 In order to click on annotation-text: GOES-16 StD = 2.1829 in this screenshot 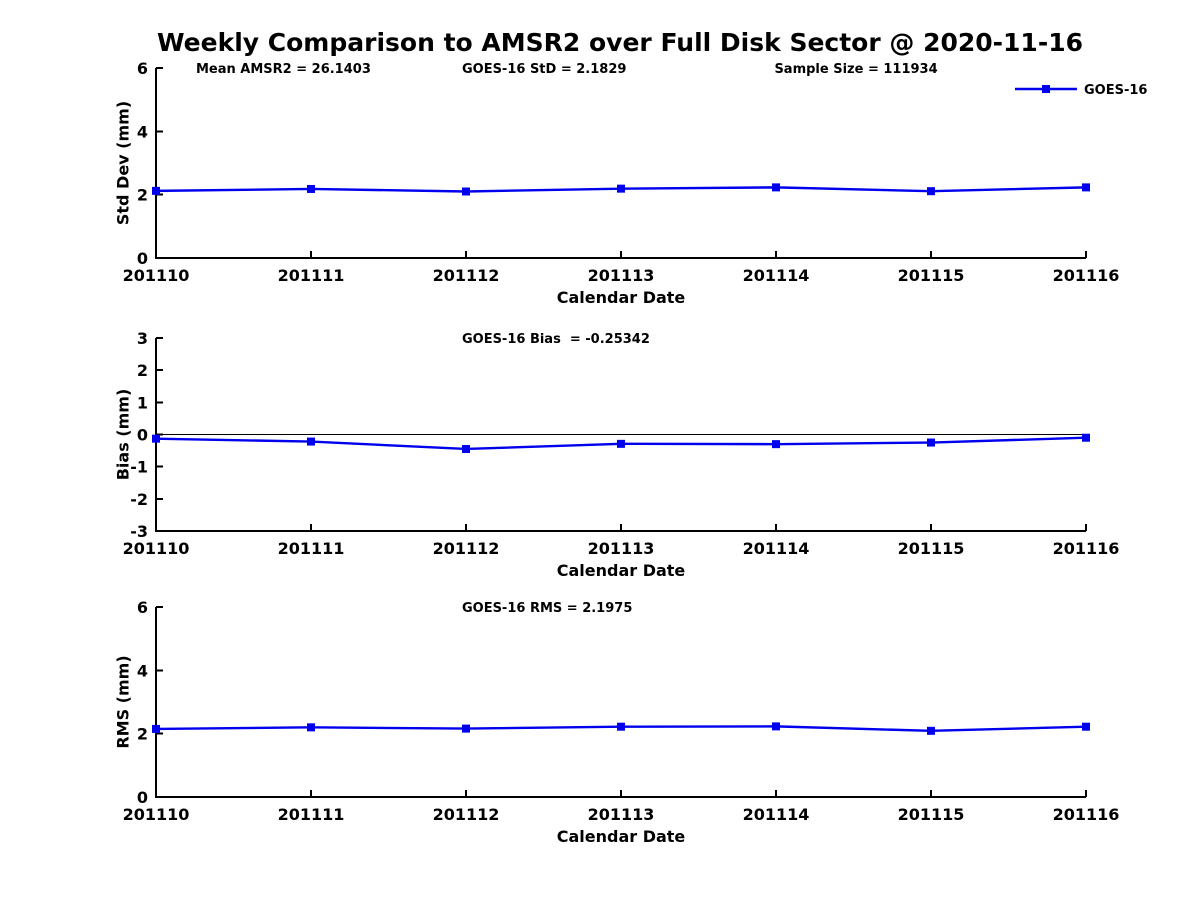, I will do `click(544, 69)`.